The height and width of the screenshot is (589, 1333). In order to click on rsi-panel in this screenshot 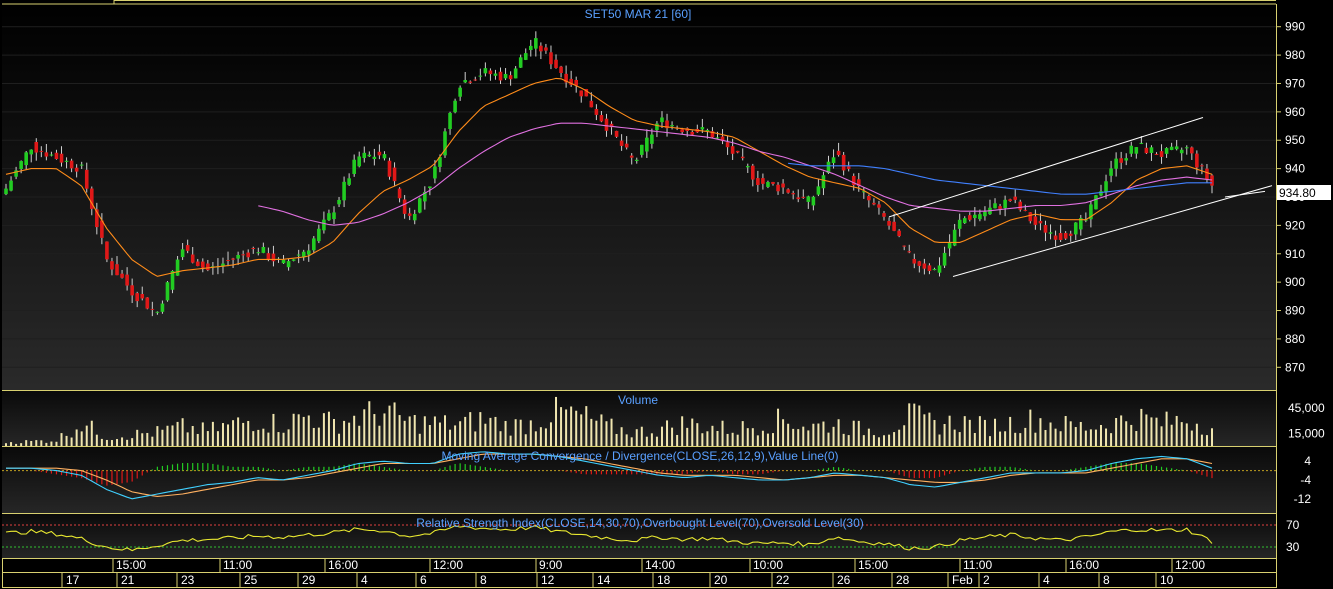, I will do `click(639, 536)`.